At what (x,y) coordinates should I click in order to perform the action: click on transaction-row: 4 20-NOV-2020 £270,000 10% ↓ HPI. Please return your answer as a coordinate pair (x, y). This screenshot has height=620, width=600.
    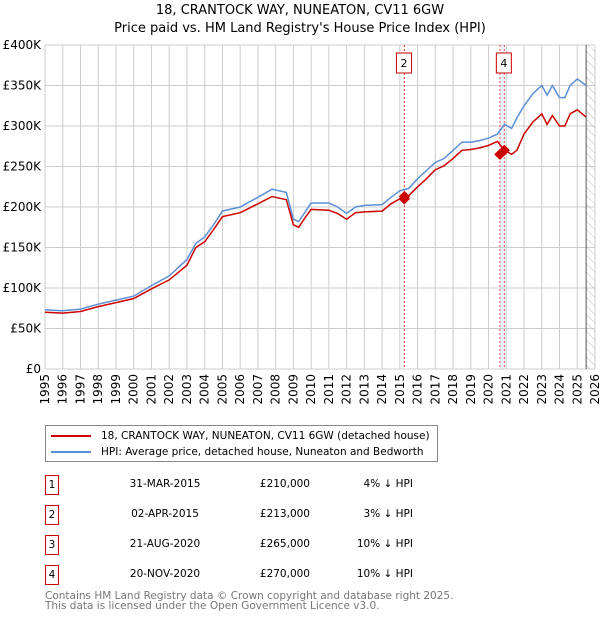
    Looking at the image, I should click on (295, 575).